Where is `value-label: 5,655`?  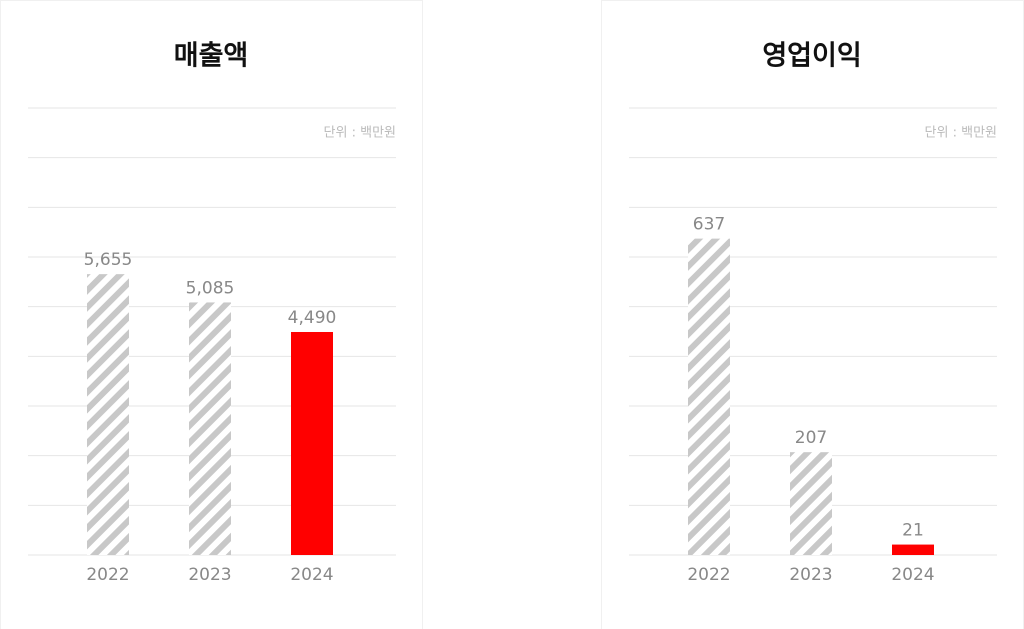 value-label: 5,655 is located at coordinates (108, 260).